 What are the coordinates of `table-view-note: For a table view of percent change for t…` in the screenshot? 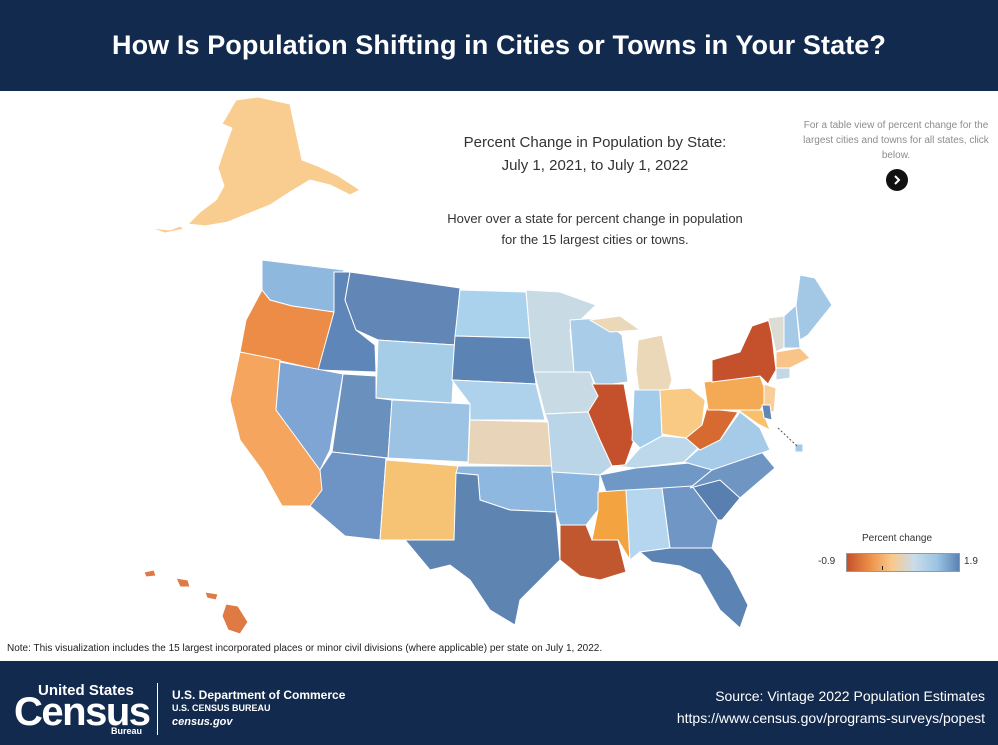 It's located at (896, 140).